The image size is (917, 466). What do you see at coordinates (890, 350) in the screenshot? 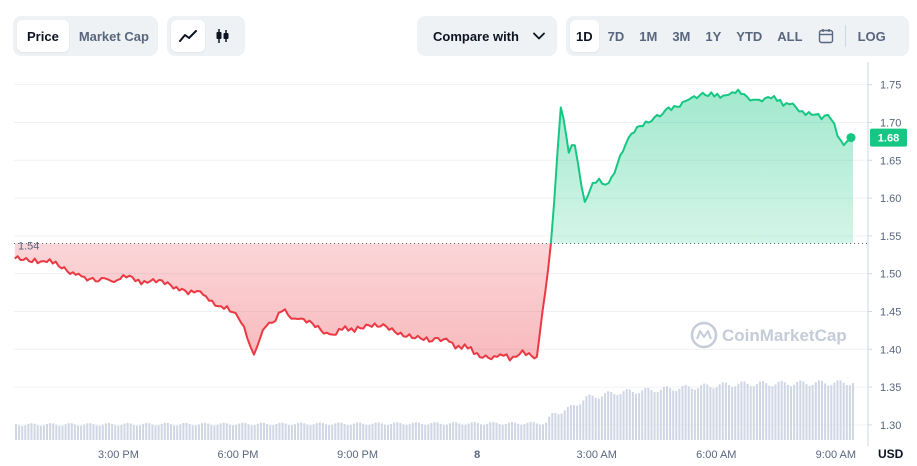
I see `y-tick-label: 1.40` at bounding box center [890, 350].